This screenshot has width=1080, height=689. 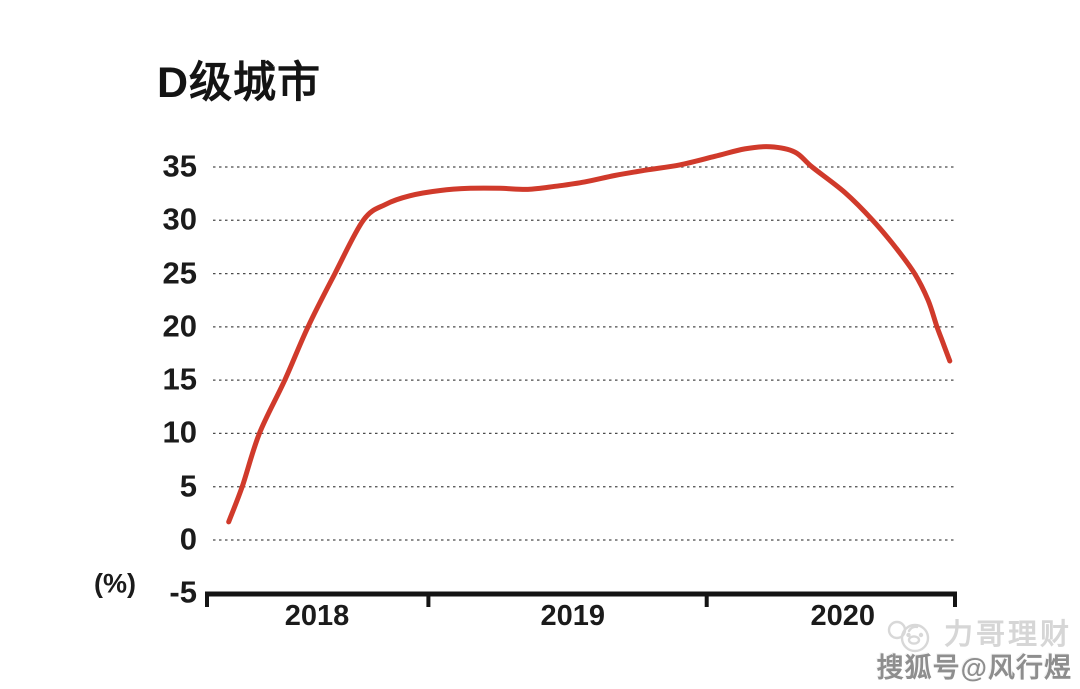 I want to click on y-tick-label: 20, so click(x=179, y=326).